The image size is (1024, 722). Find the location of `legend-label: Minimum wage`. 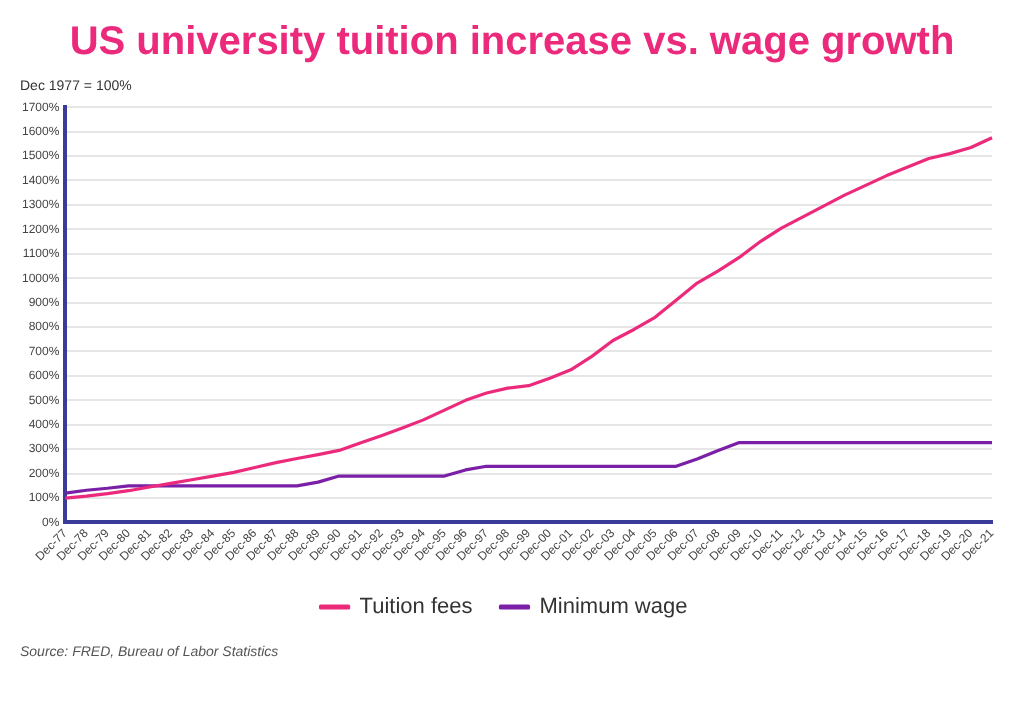

legend-label: Minimum wage is located at coordinates (613, 607).